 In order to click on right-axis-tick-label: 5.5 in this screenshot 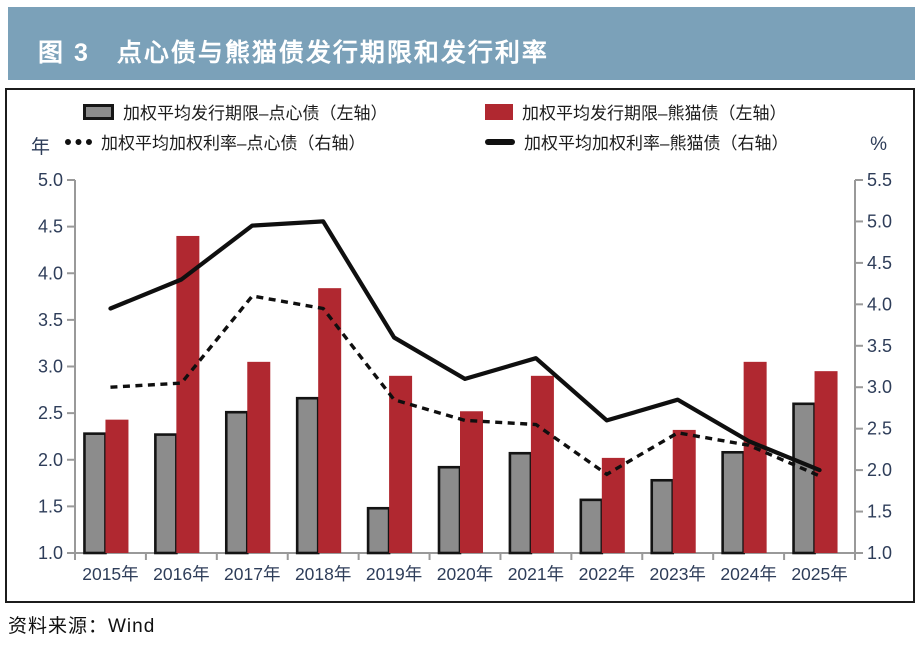, I will do `click(879, 180)`.